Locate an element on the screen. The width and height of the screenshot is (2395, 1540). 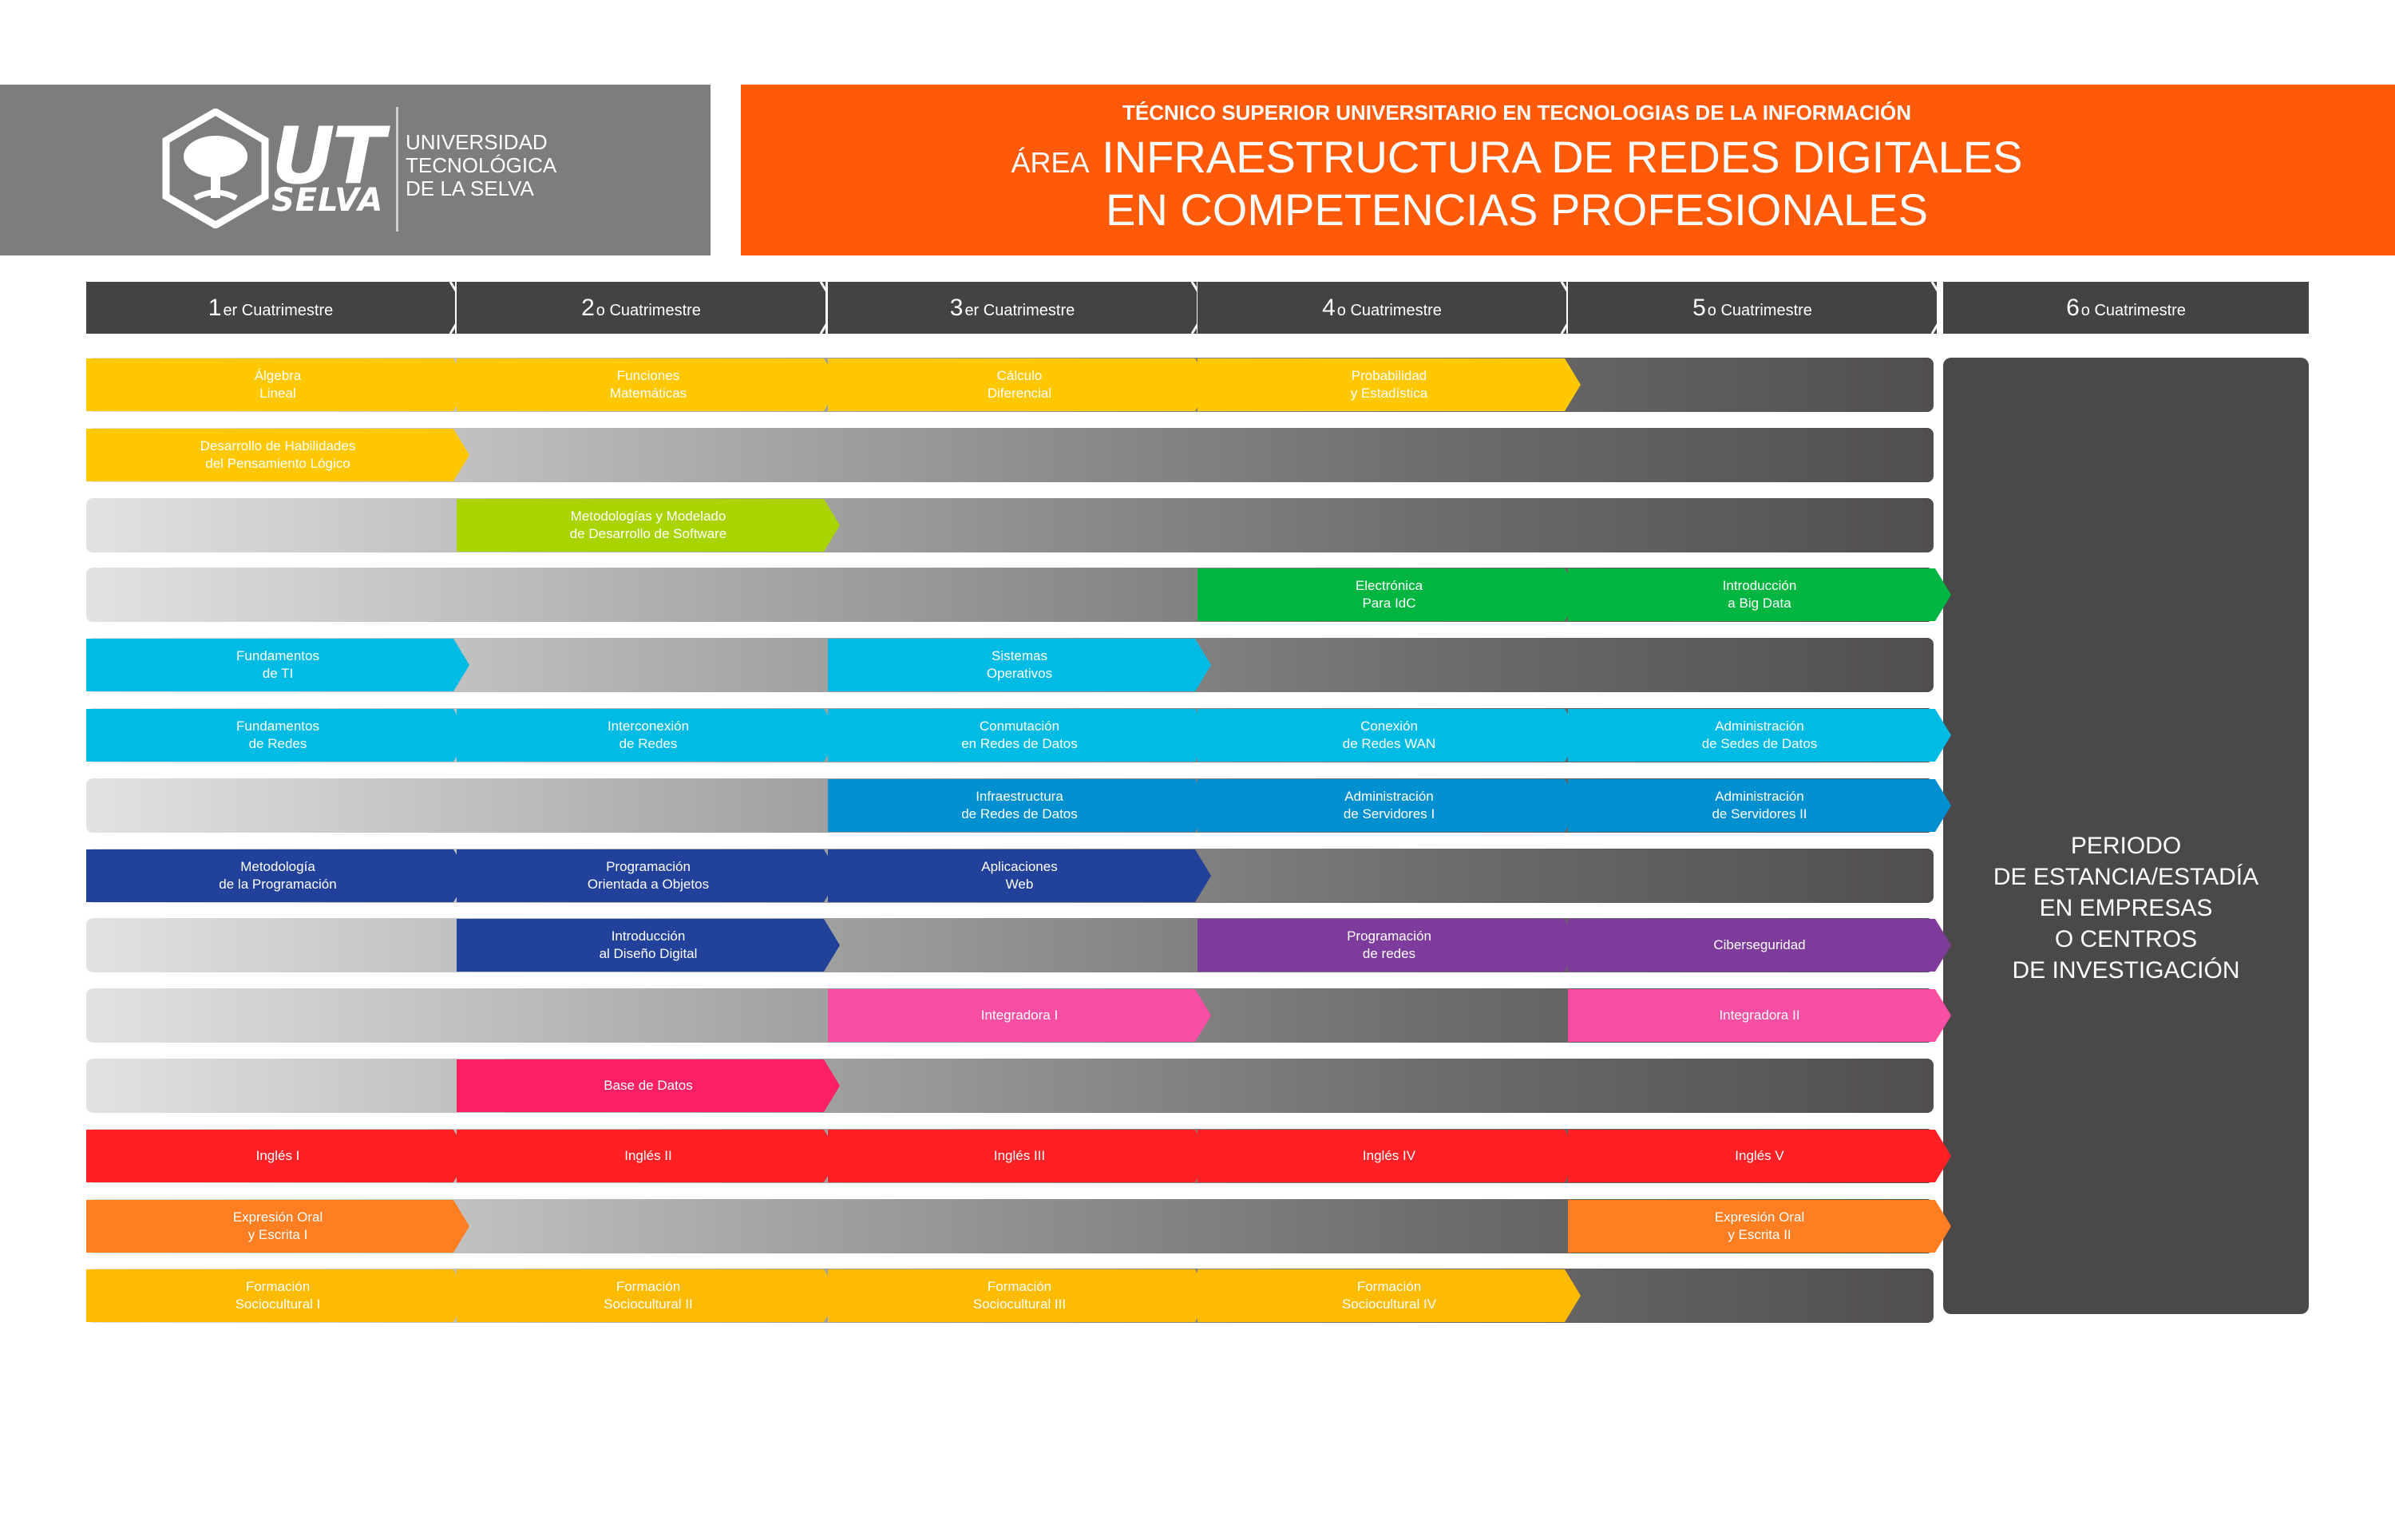
course-name-line: Funciones is located at coordinates (648, 375).